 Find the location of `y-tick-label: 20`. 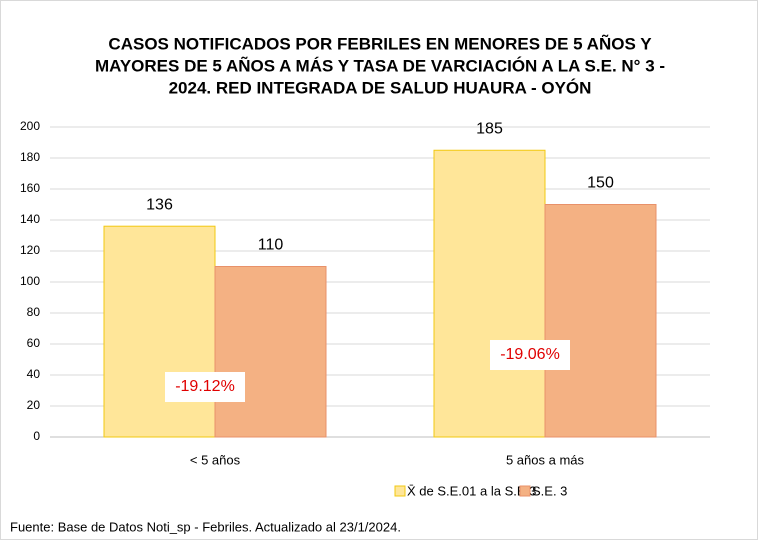

y-tick-label: 20 is located at coordinates (34, 405).